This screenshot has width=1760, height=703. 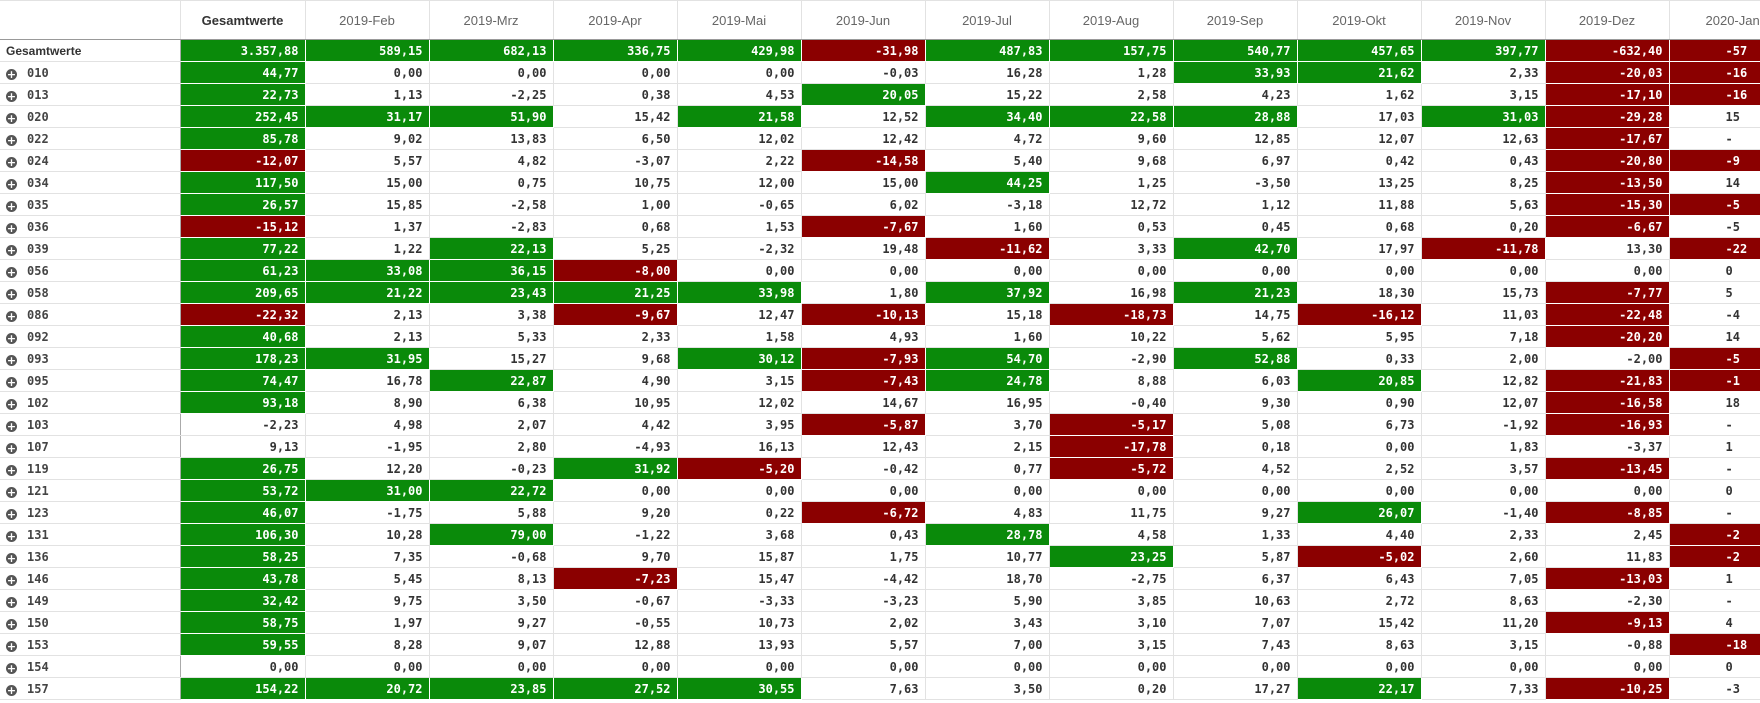 What do you see at coordinates (1607, 578) in the screenshot?
I see `value-cell: -13,03` at bounding box center [1607, 578].